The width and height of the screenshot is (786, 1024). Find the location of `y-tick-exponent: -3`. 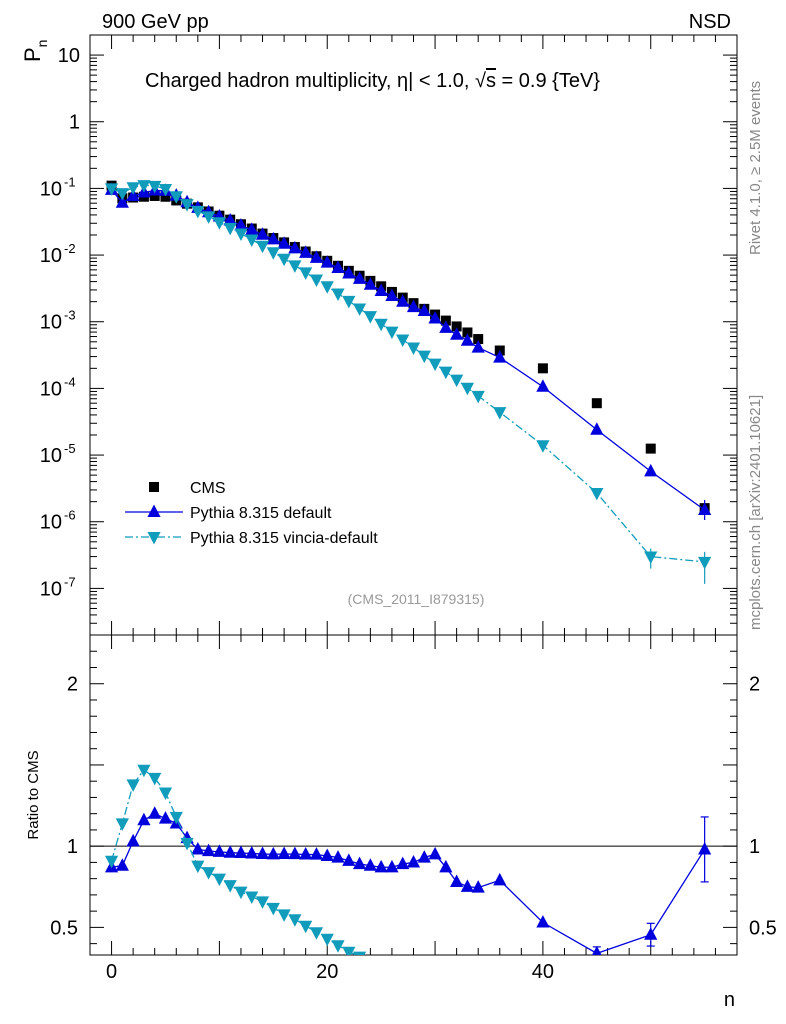

y-tick-exponent: -3 is located at coordinates (70, 315).